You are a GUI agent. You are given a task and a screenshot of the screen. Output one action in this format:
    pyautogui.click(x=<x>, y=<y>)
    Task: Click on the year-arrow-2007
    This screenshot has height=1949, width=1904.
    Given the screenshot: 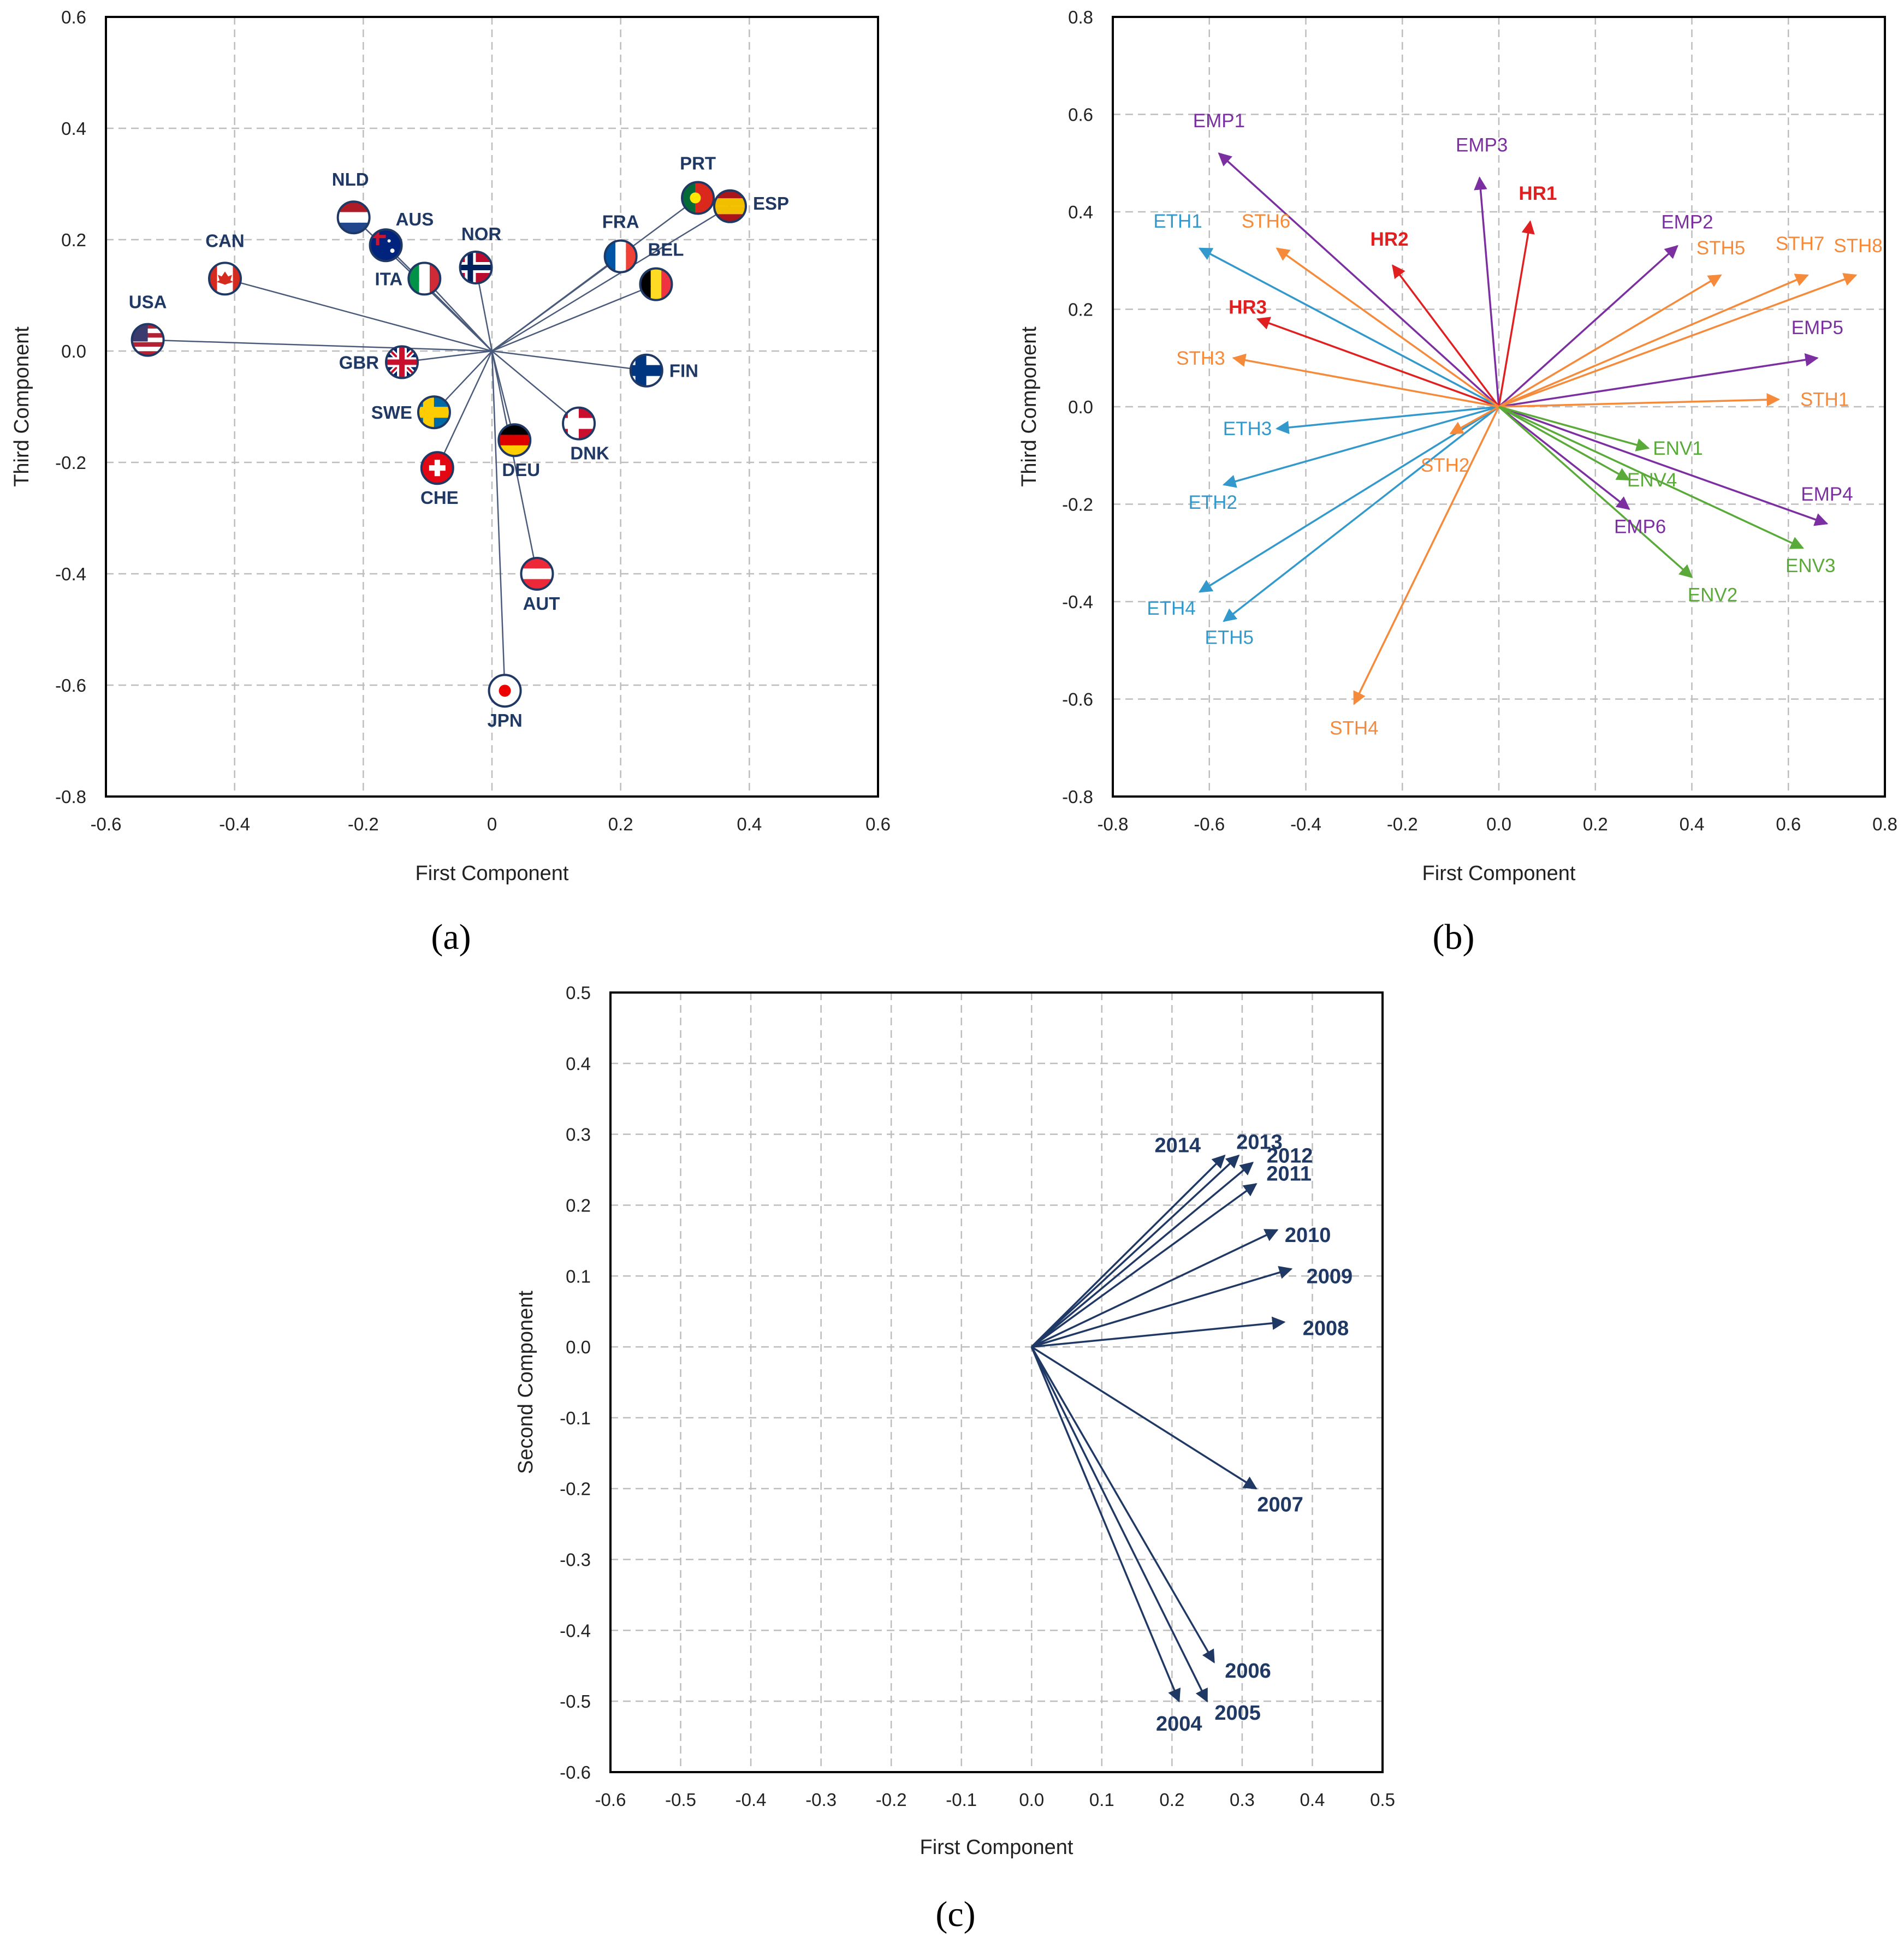 What is the action you would take?
    pyautogui.click(x=1144, y=1418)
    